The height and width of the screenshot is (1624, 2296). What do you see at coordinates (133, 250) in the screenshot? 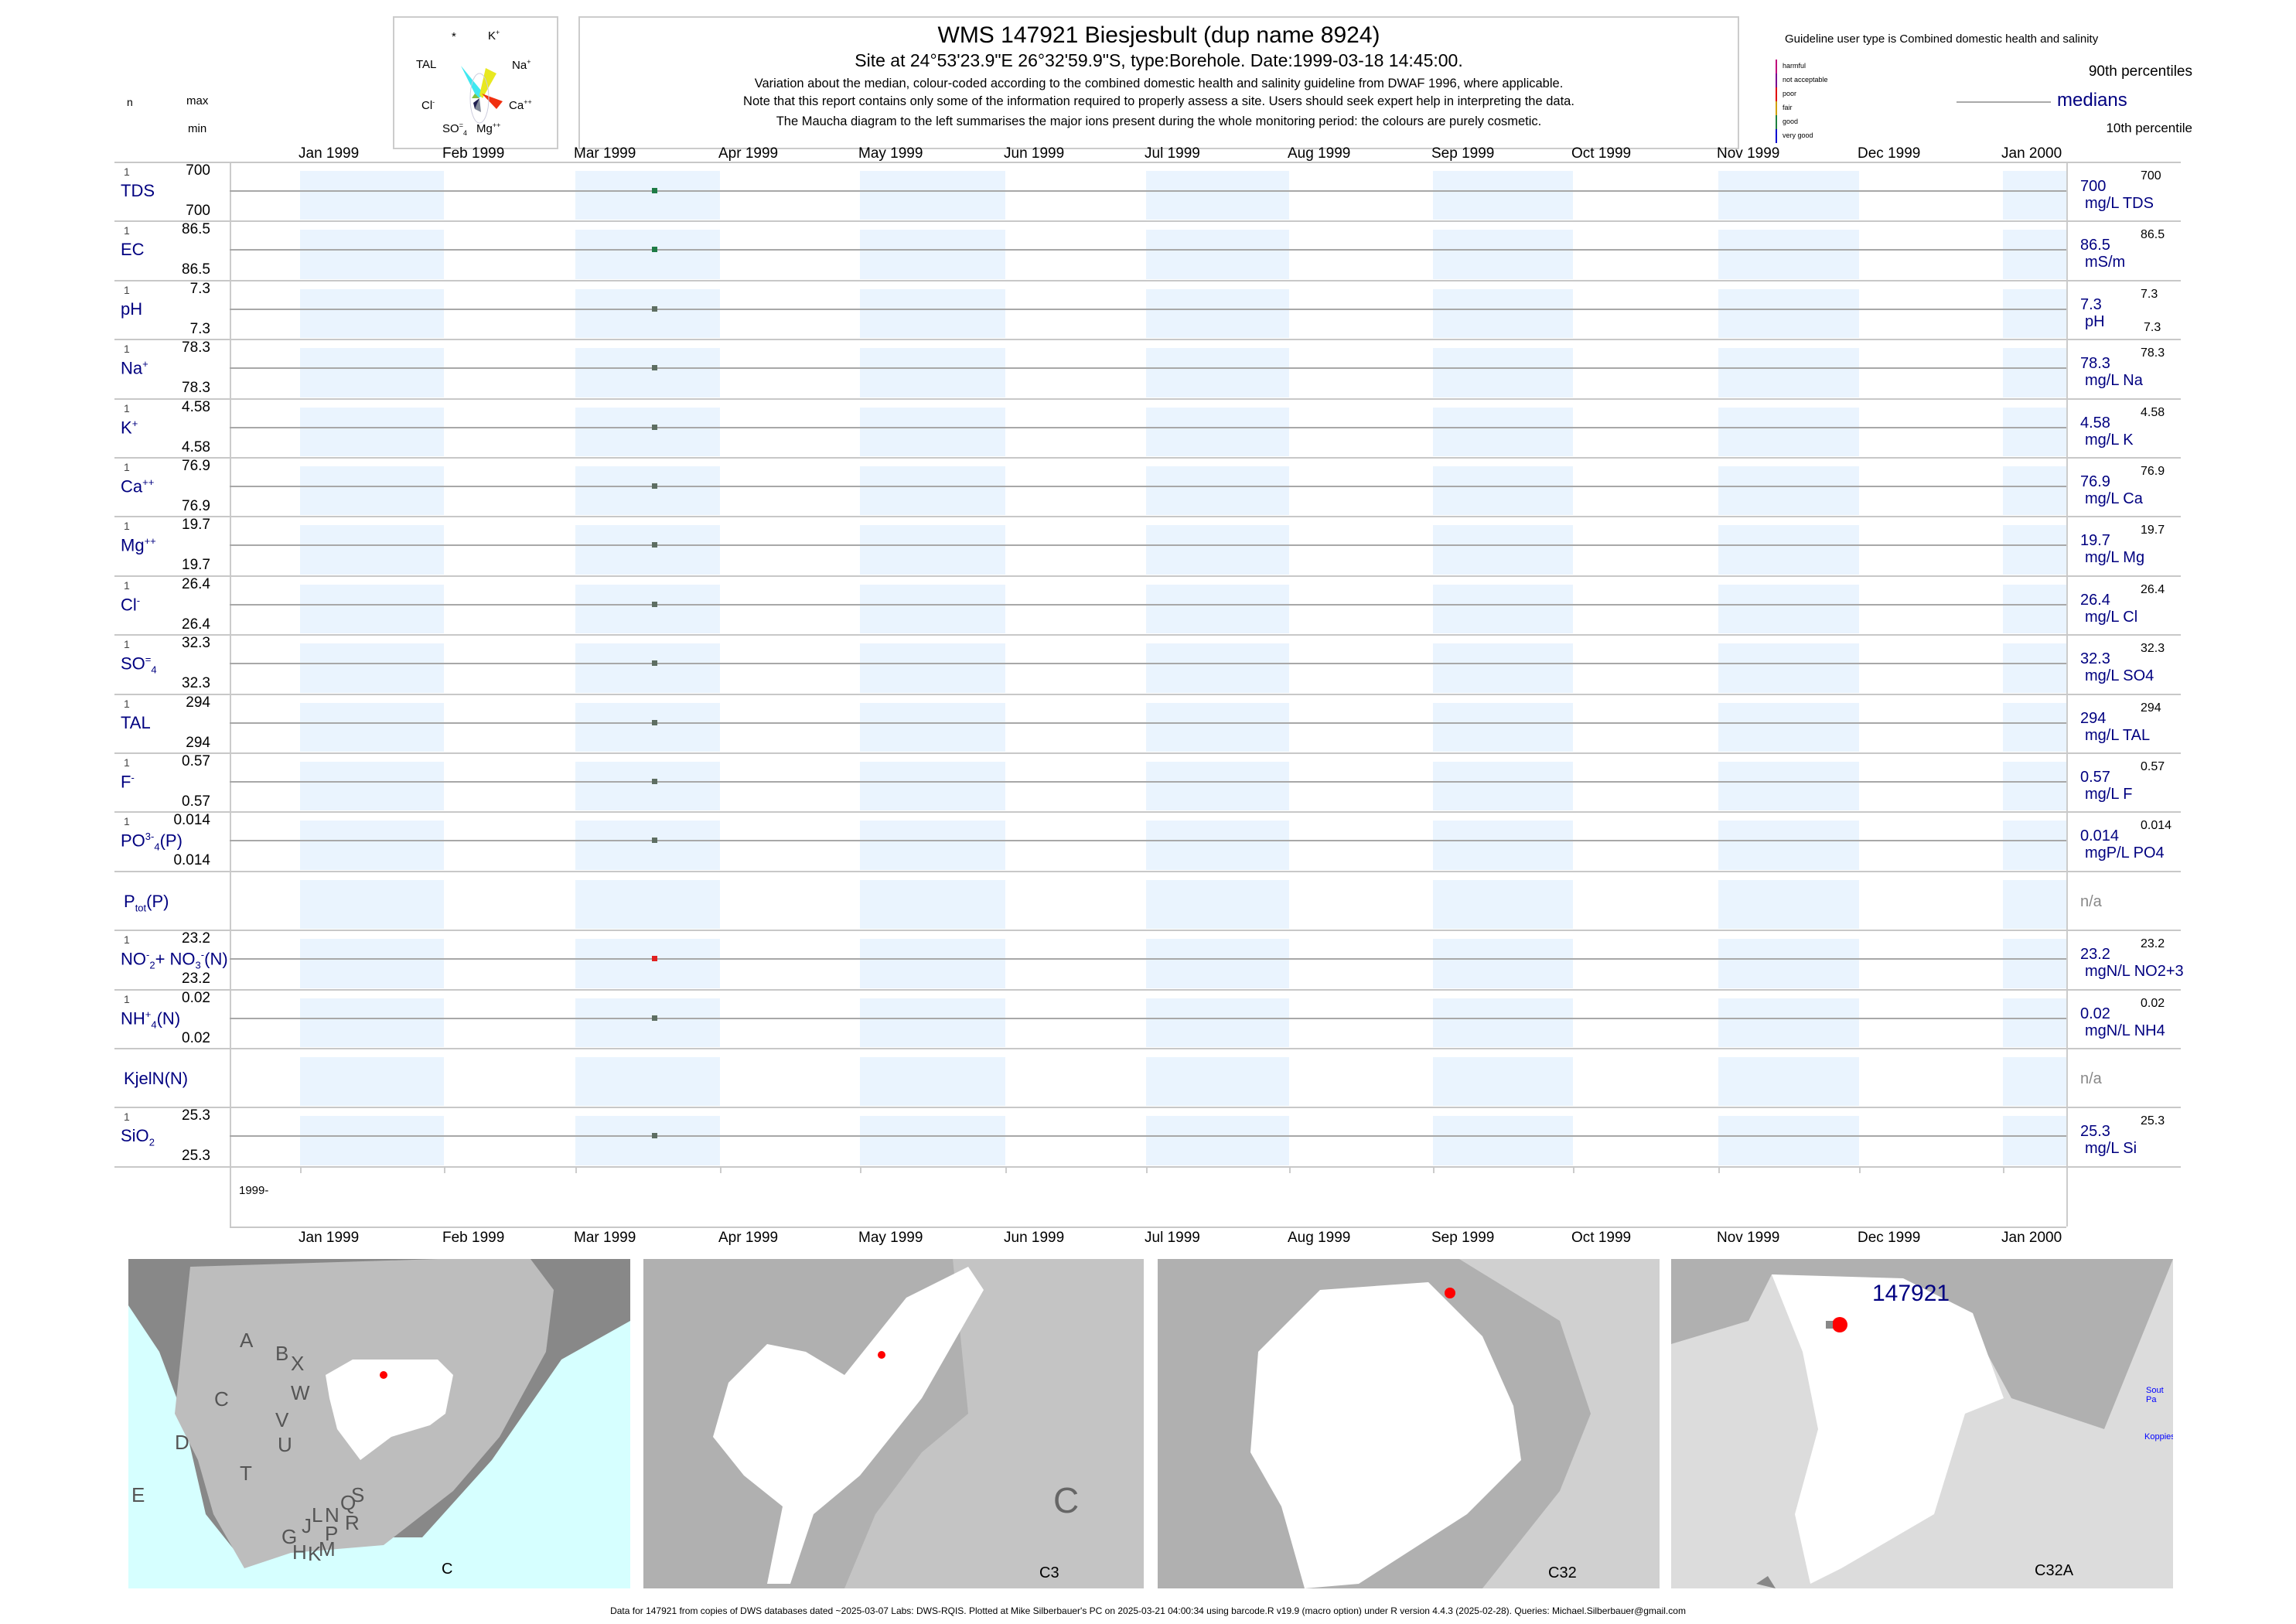
I see `parameter-name-name: EC` at bounding box center [133, 250].